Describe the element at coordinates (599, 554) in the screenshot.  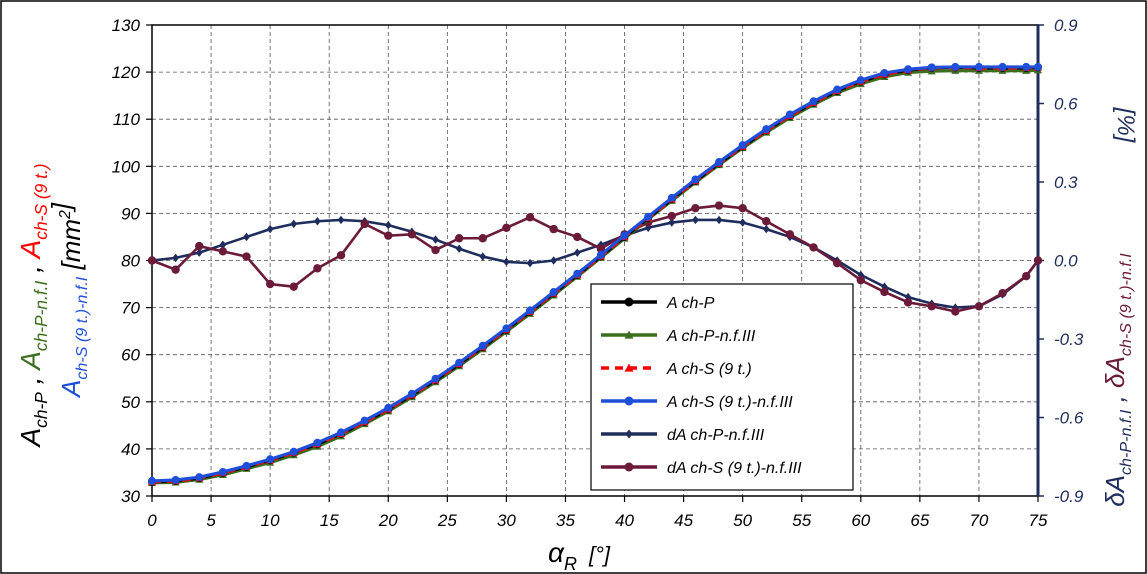
I see `x-axis-unit: [°]` at that location.